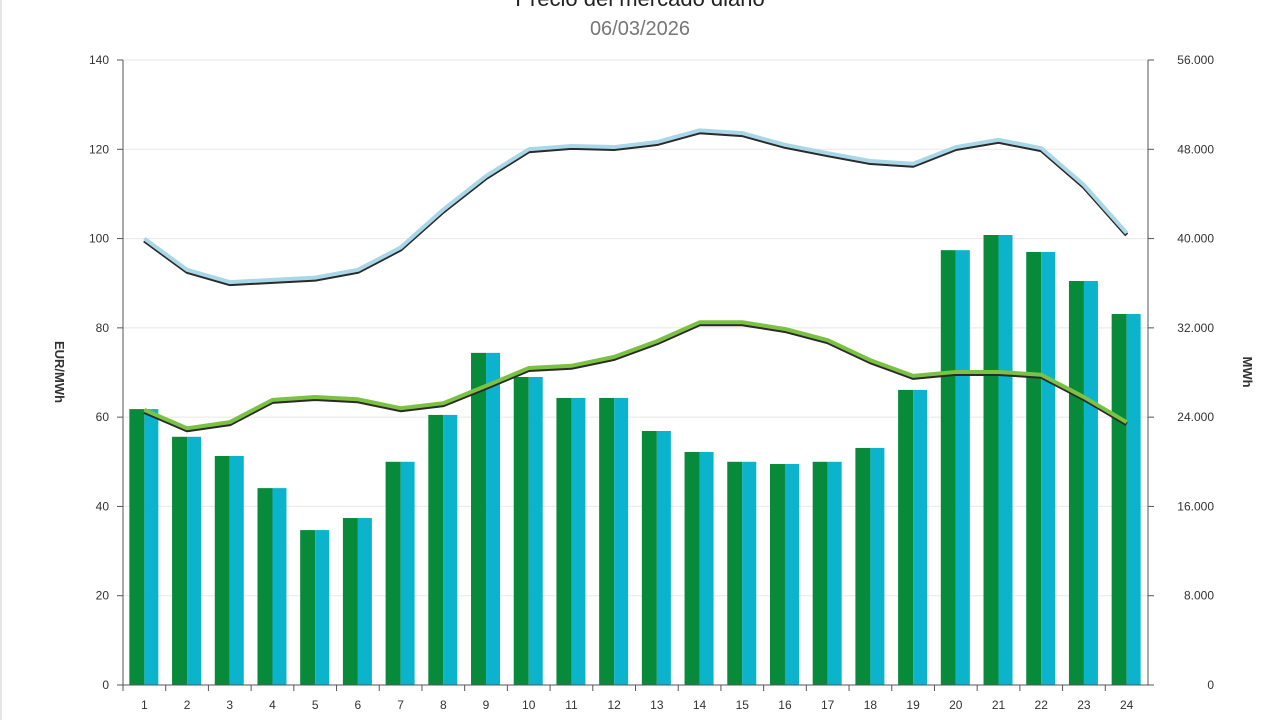 This screenshot has width=1280, height=720. Describe the element at coordinates (358, 705) in the screenshot. I see `x-tick-label: 6` at that location.